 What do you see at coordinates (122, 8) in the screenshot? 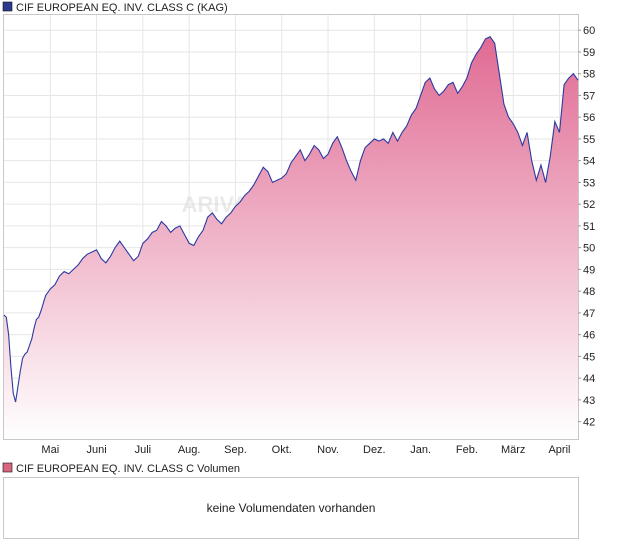
I see `price-legend-label: CIF EUROPEAN EQ. INV. CLASS C (KAG)` at bounding box center [122, 8].